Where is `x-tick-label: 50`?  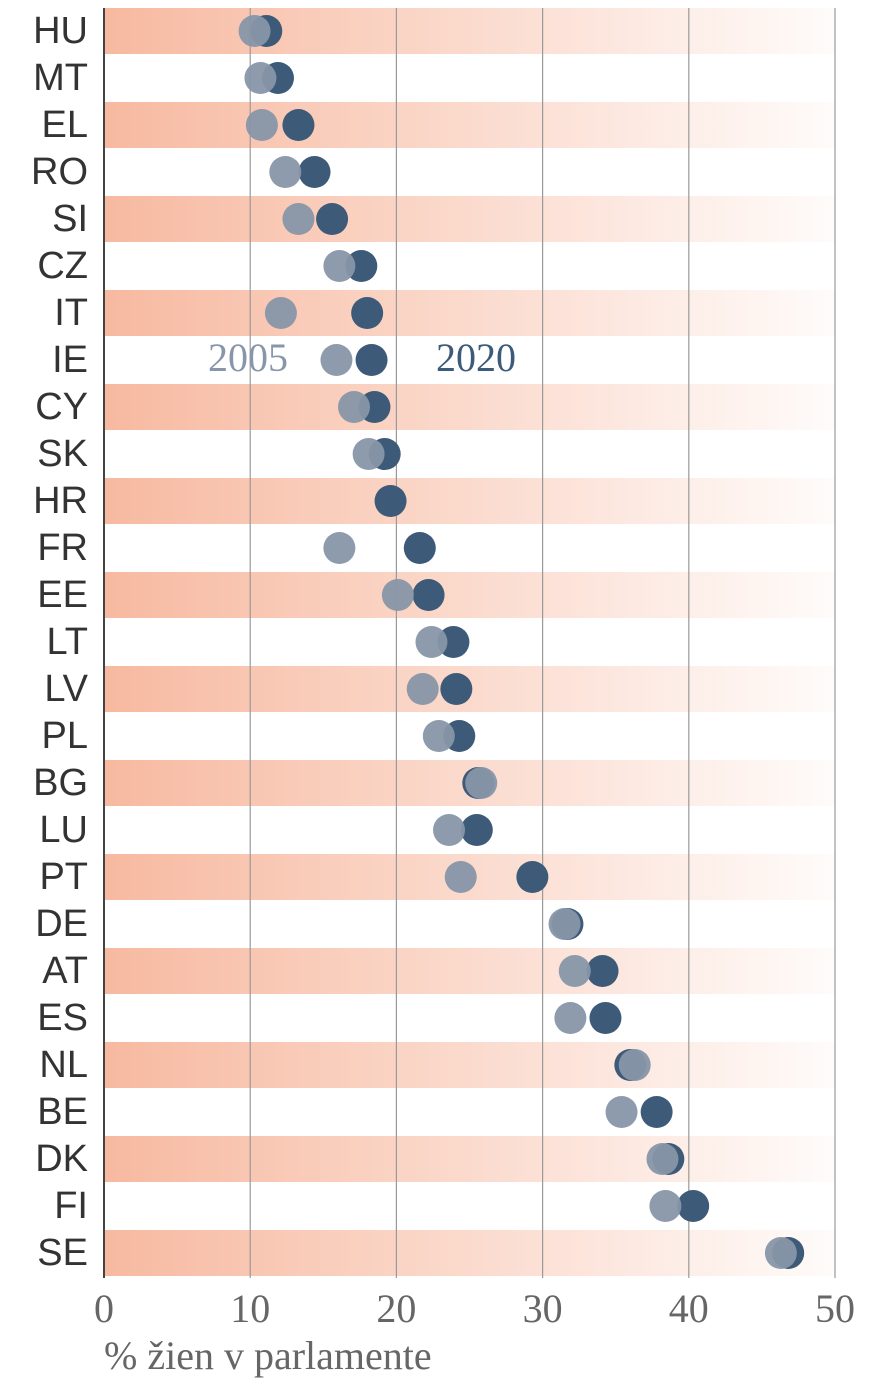 x-tick-label: 50 is located at coordinates (835, 1308).